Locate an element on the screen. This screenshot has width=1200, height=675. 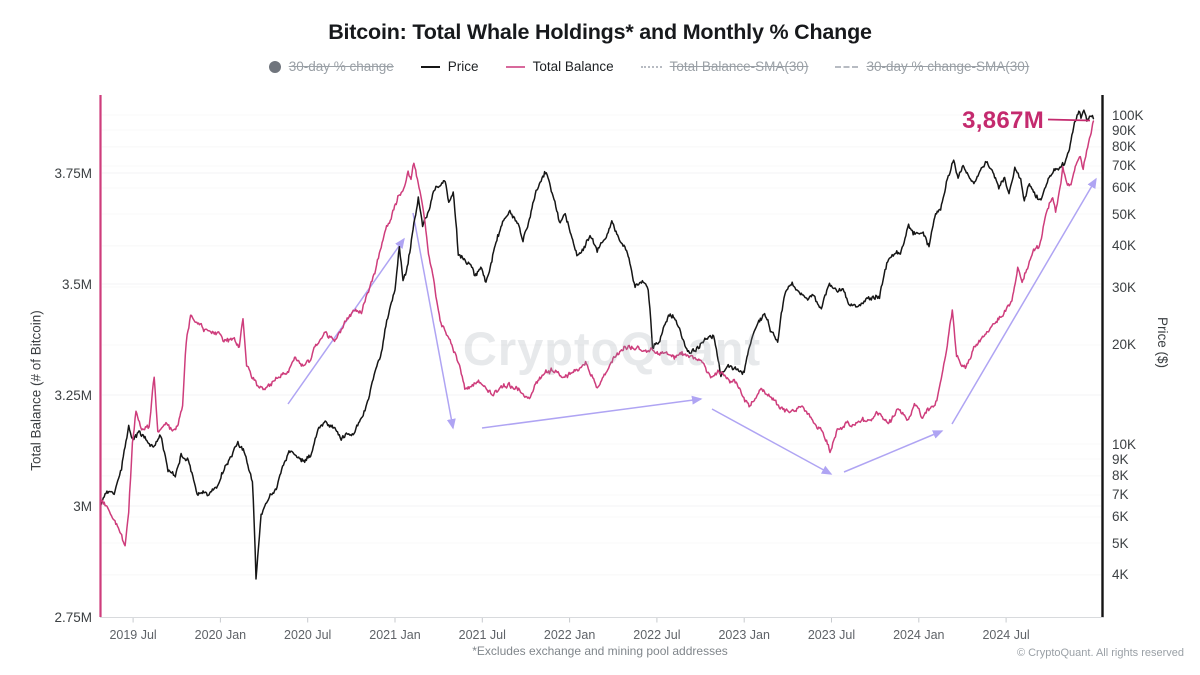
y-right-tick-label: 4K is located at coordinates (1120, 575).